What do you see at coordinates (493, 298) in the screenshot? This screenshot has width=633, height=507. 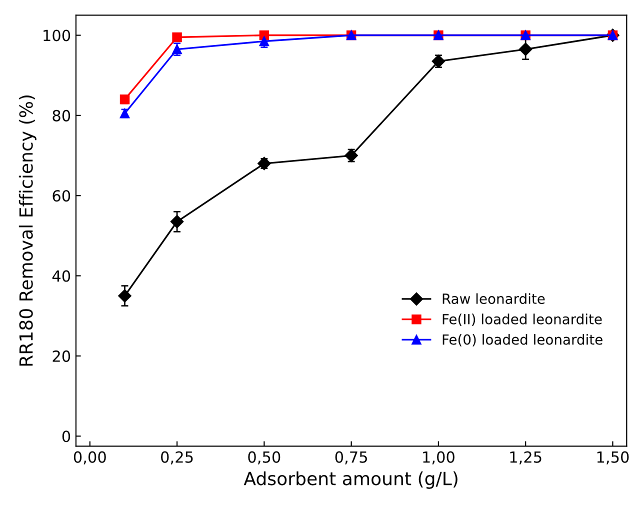 I see `legend-label: Raw leonardite` at bounding box center [493, 298].